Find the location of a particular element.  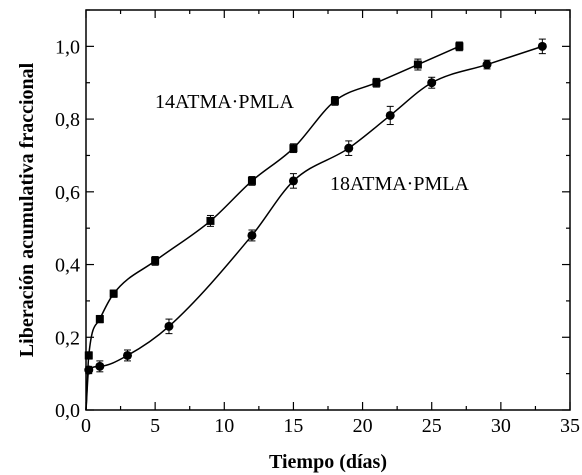

x-tick-label: 15 is located at coordinates (293, 426).